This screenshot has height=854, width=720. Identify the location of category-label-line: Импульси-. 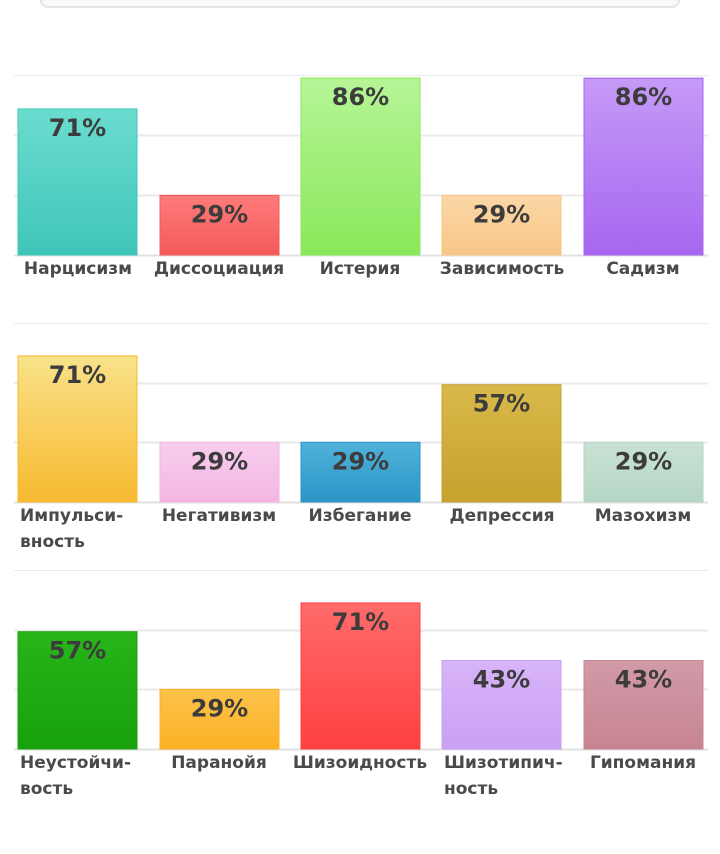
(72, 516).